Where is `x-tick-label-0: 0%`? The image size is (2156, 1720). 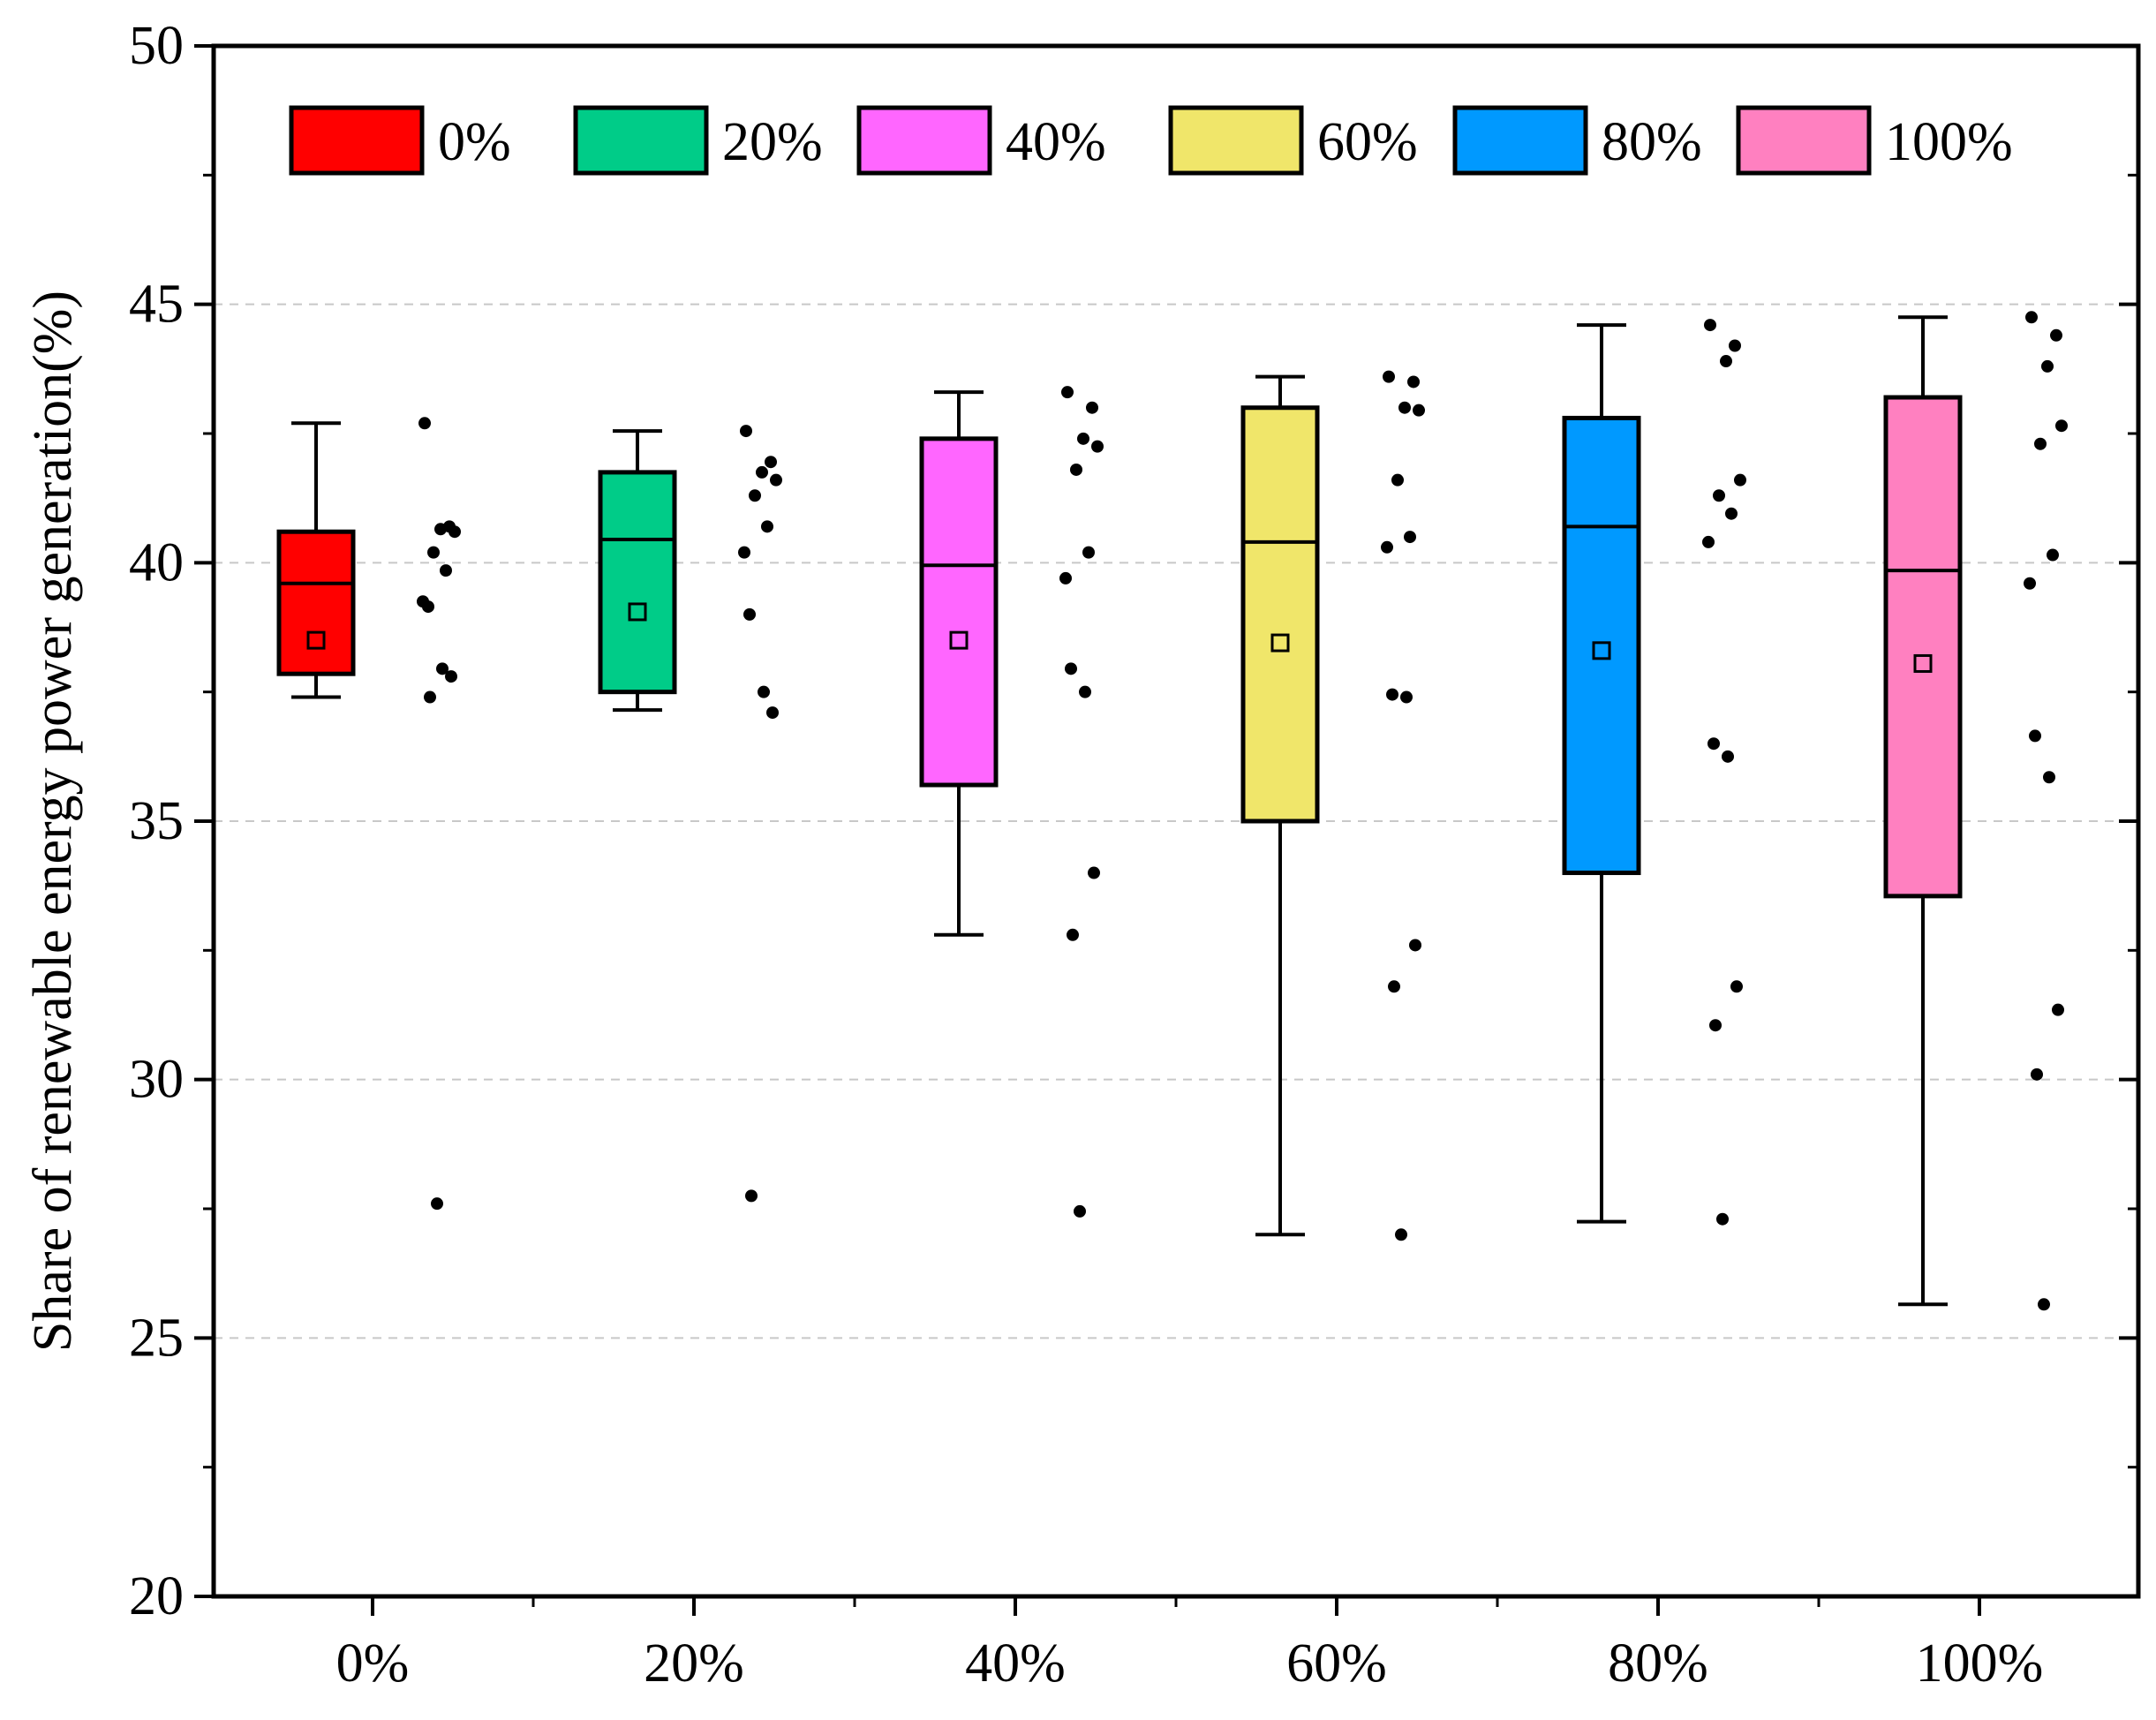 x-tick-label-0: 0% is located at coordinates (373, 1663).